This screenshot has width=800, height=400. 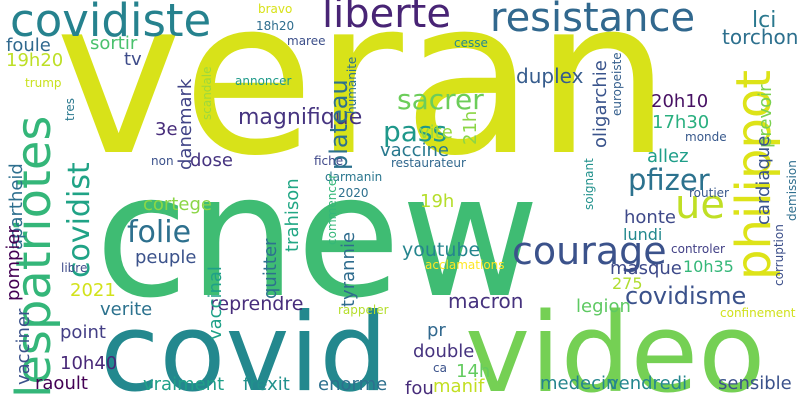 What do you see at coordinates (363, 310) in the screenshot?
I see `word-rappeler: rappeler` at bounding box center [363, 310].